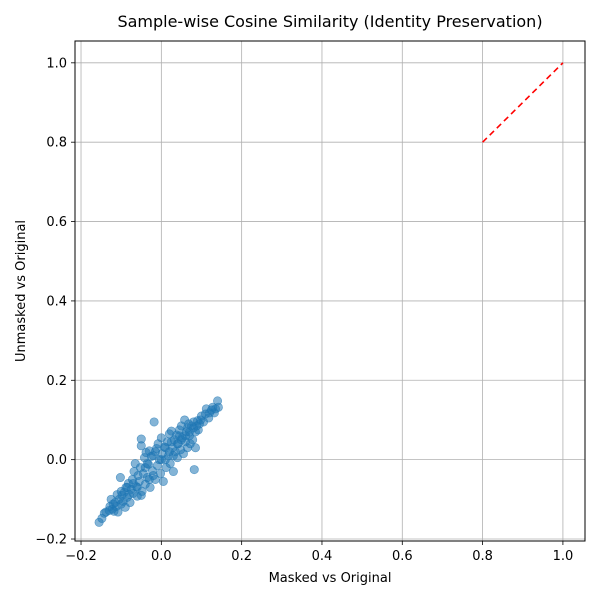 The width and height of the screenshot is (600, 600). Describe the element at coordinates (56, 222) in the screenshot. I see `y-tick-label: 0.6` at that location.